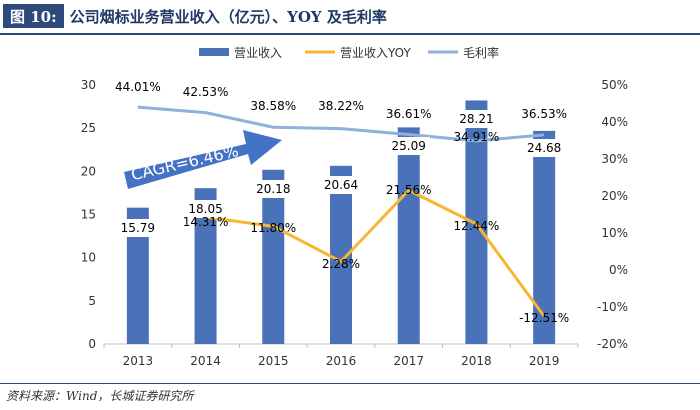 The width and height of the screenshot is (700, 410). Describe the element at coordinates (612, 307) in the screenshot. I see `right-tick-label: -10%` at that location.